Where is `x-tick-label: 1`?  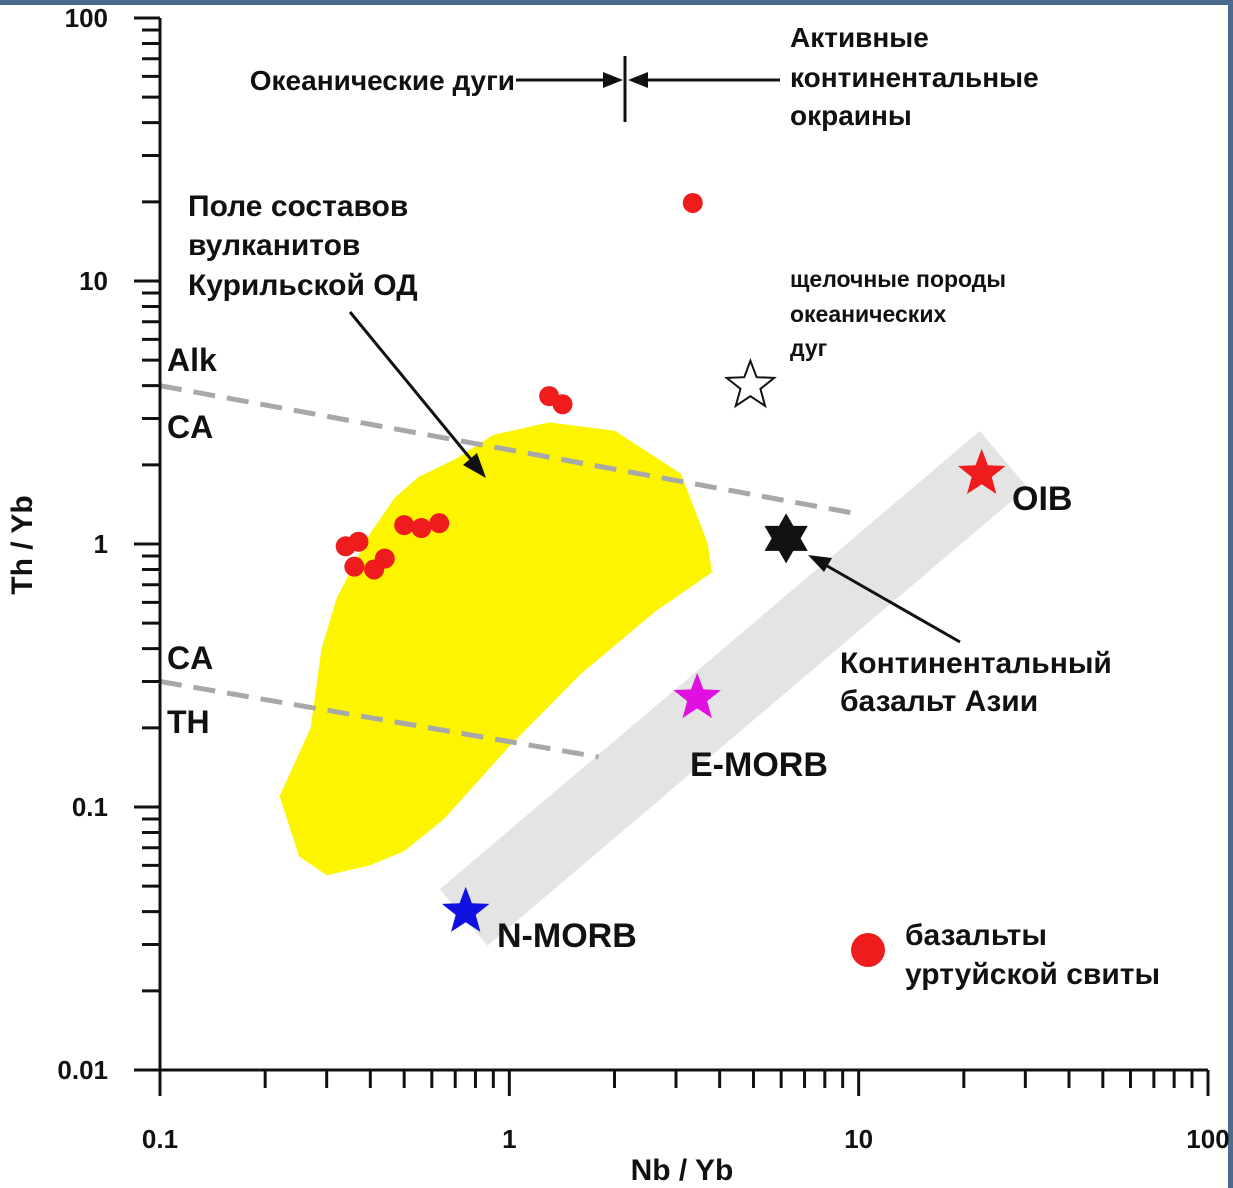
x-tick-label: 1 is located at coordinates (509, 1139).